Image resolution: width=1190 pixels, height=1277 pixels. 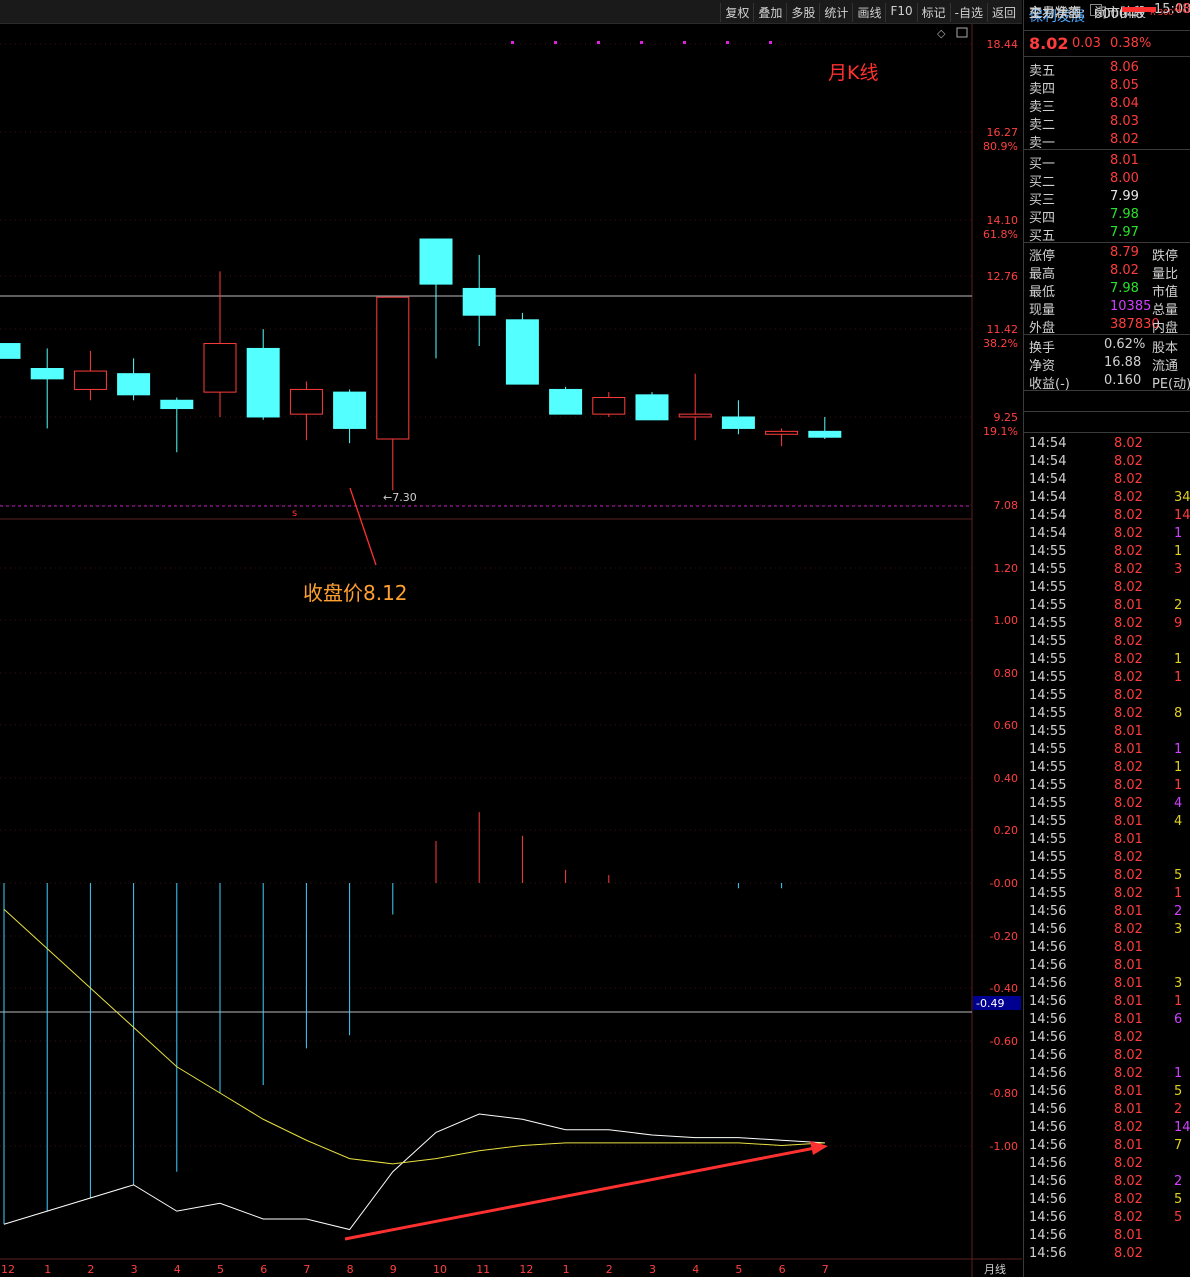 I want to click on bid-row: 买五 7.97, so click(x=1107, y=234).